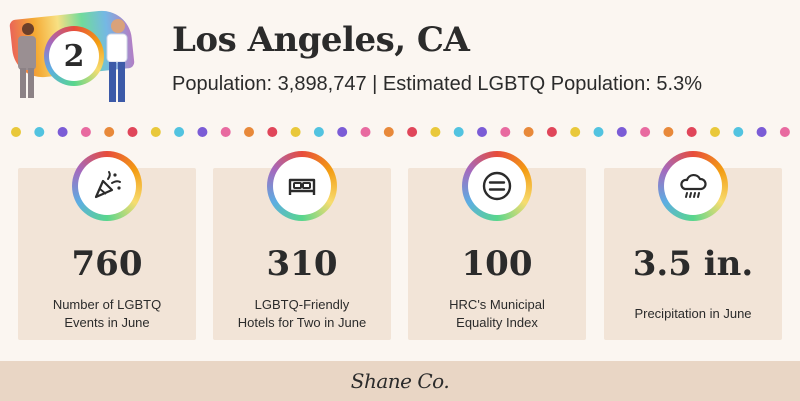 This screenshot has width=800, height=401. What do you see at coordinates (321, 40) in the screenshot?
I see `city-title: Los Angeles, CA` at bounding box center [321, 40].